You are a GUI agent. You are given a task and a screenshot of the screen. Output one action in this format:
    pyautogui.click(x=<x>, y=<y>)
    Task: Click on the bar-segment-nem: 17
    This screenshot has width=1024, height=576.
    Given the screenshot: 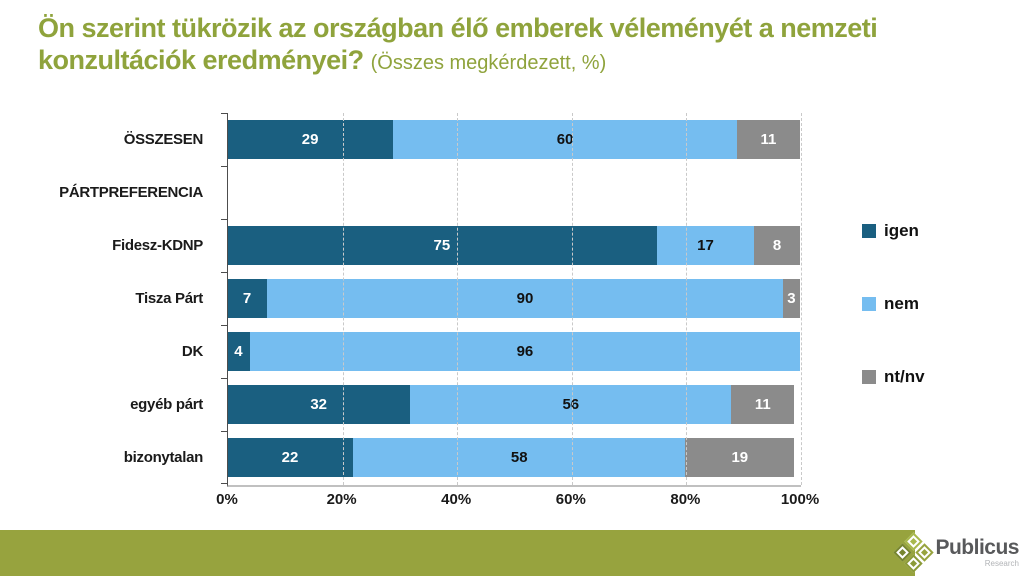 What is the action you would take?
    pyautogui.click(x=705, y=245)
    